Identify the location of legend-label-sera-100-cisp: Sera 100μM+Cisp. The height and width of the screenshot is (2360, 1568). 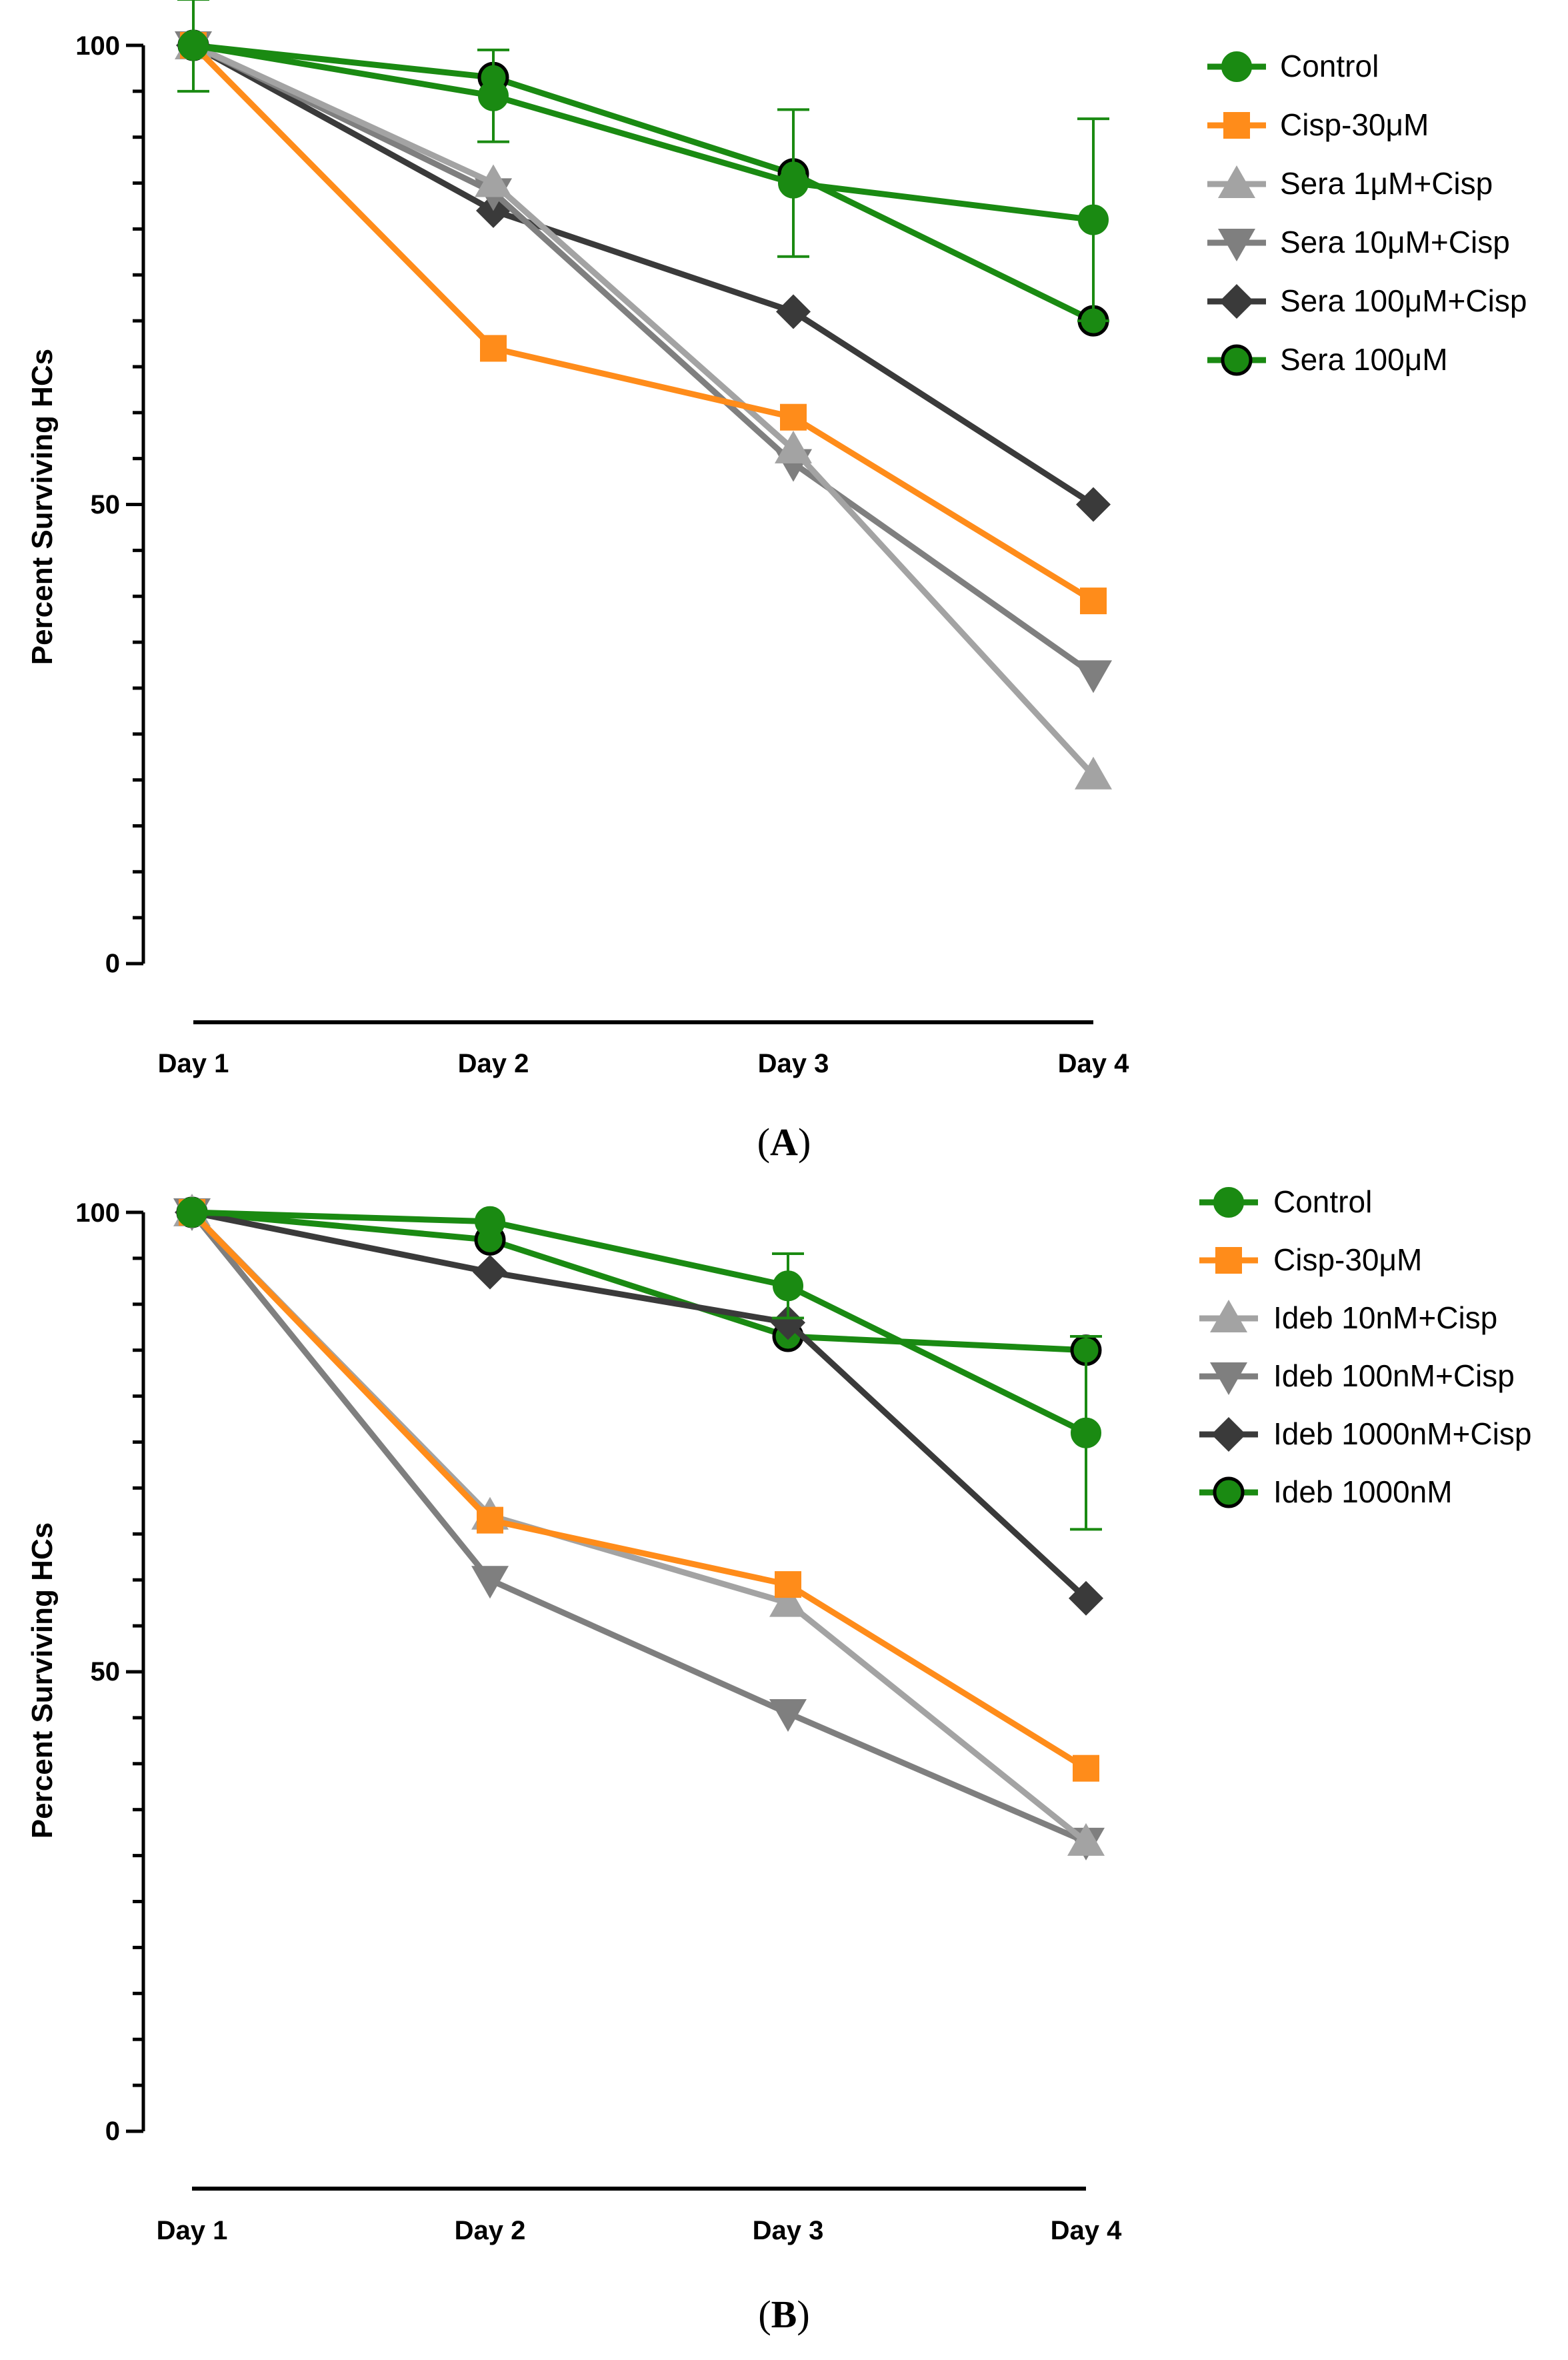
(1403, 300).